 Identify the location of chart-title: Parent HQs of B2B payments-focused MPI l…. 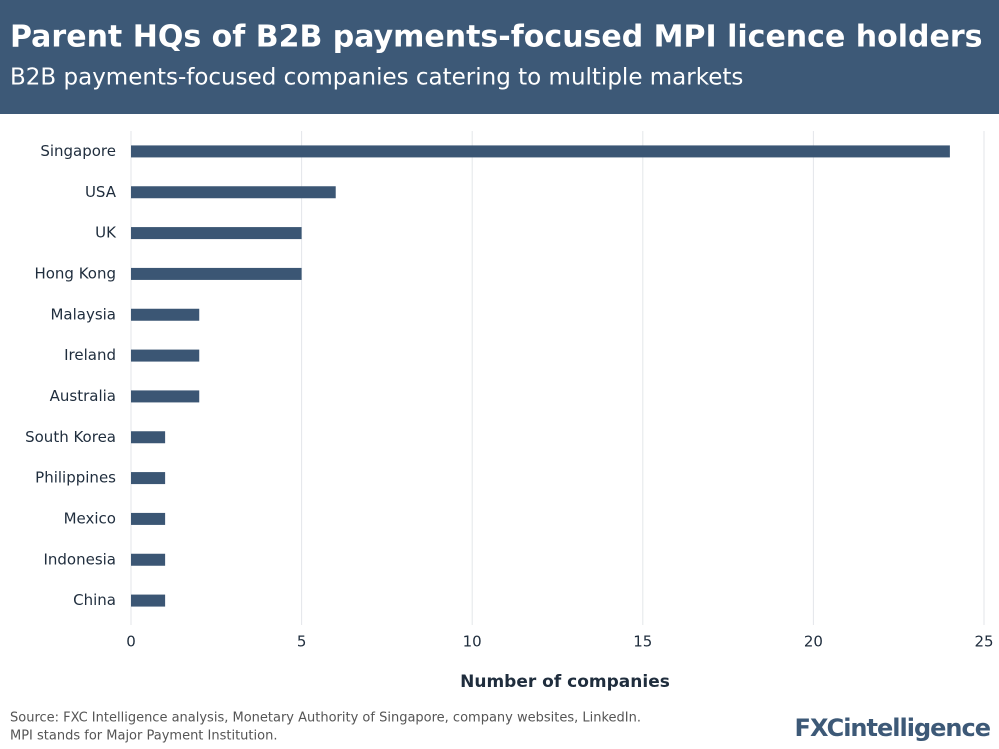
(496, 37).